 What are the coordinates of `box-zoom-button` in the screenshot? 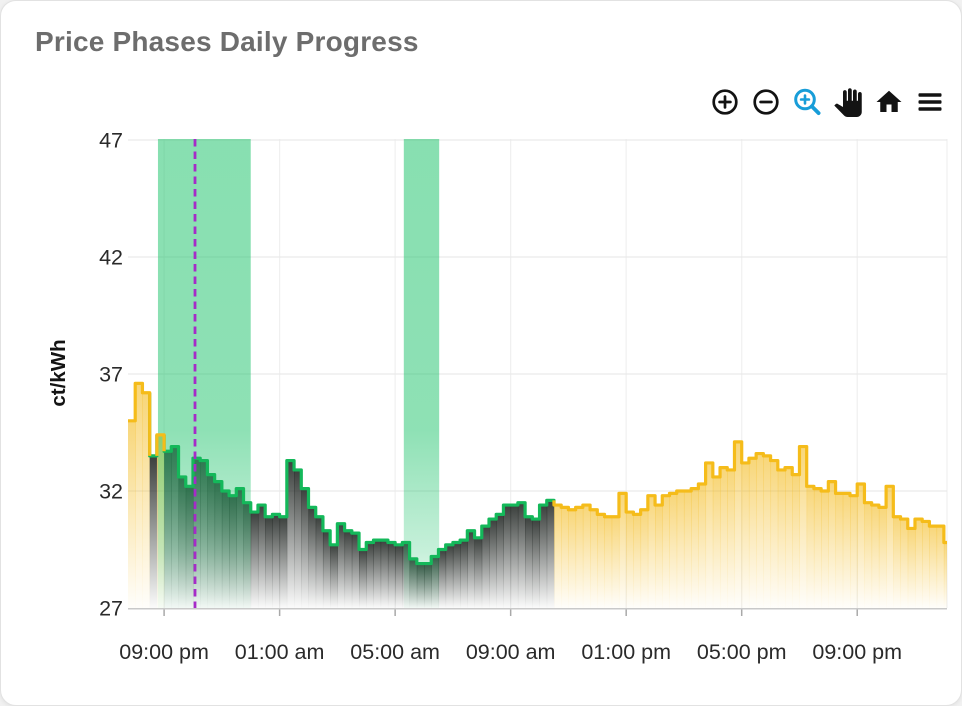 It's located at (807, 102).